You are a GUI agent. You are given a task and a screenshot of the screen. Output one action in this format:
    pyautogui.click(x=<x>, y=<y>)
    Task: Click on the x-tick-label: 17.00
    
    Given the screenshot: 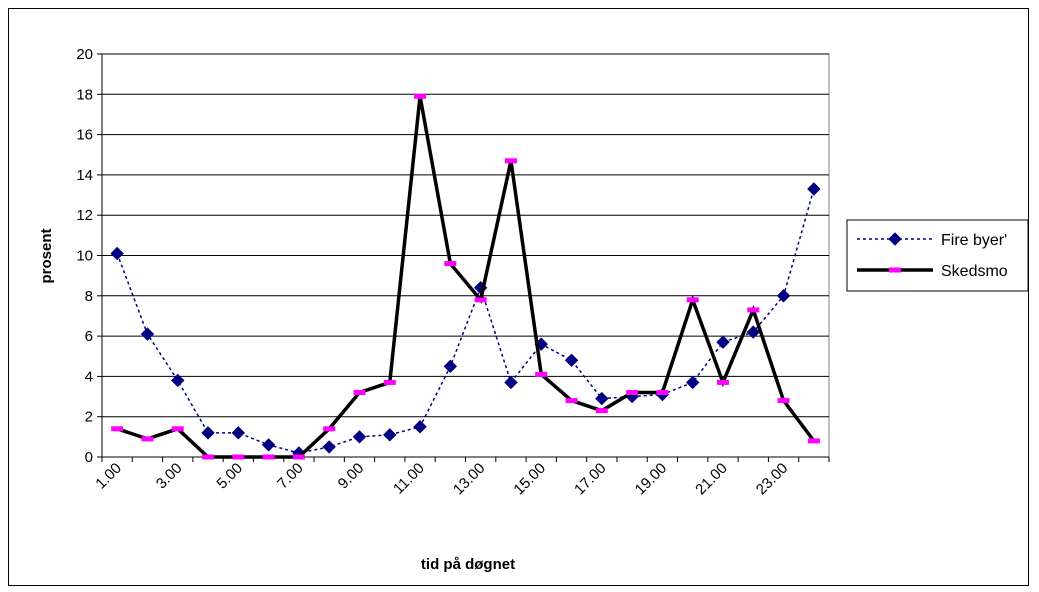 What is the action you would take?
    pyautogui.click(x=590, y=479)
    